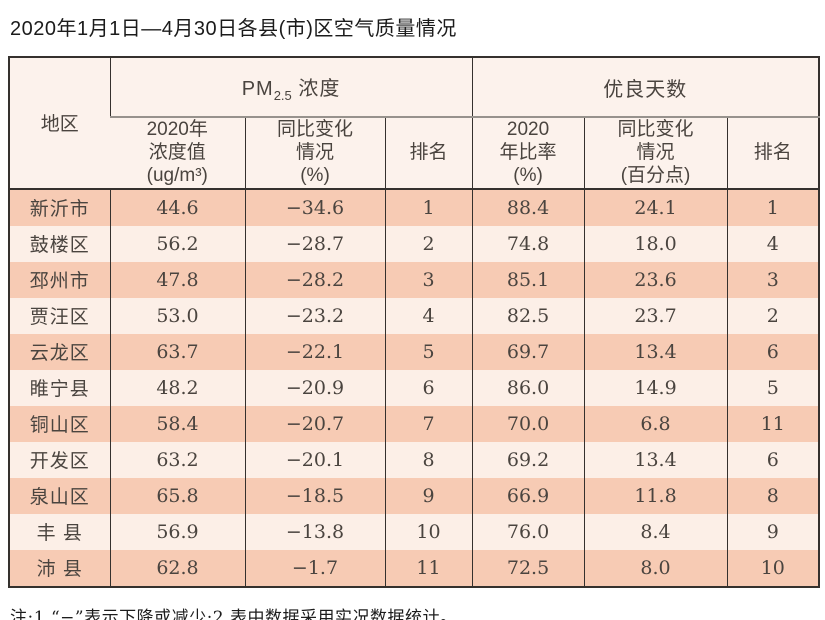 Image resolution: width=825 pixels, height=620 pixels. Describe the element at coordinates (428, 153) in the screenshot. I see `col-header-pm-rank: 排名` at that location.